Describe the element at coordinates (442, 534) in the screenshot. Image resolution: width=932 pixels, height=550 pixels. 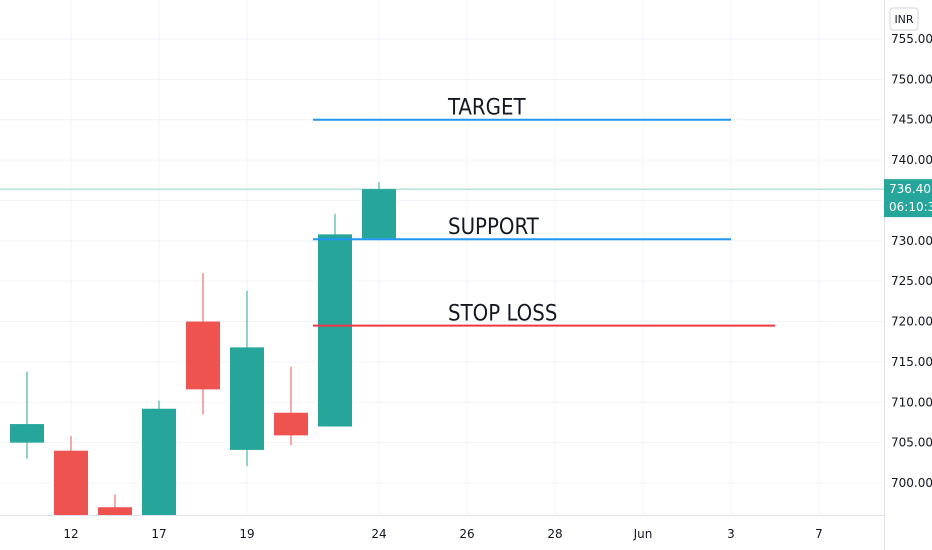
I see `x-axis-ticks: 12 17 19 24 26 28 Jun 3 7` at that location.